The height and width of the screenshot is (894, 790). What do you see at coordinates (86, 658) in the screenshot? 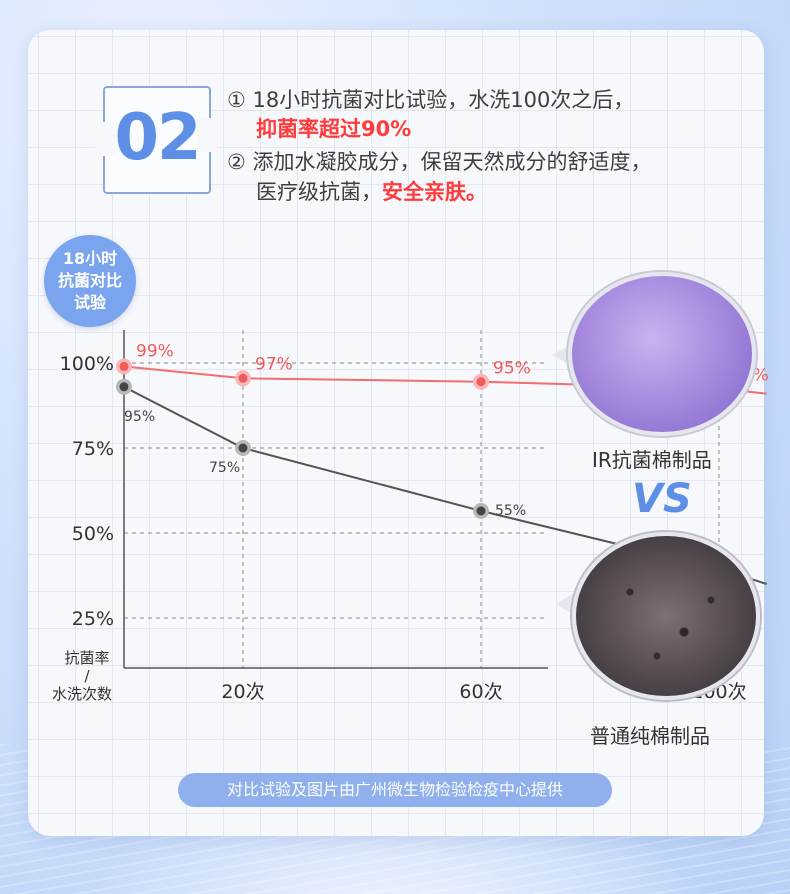
I see `y-axis-title-line: 抗菌率` at bounding box center [86, 658].